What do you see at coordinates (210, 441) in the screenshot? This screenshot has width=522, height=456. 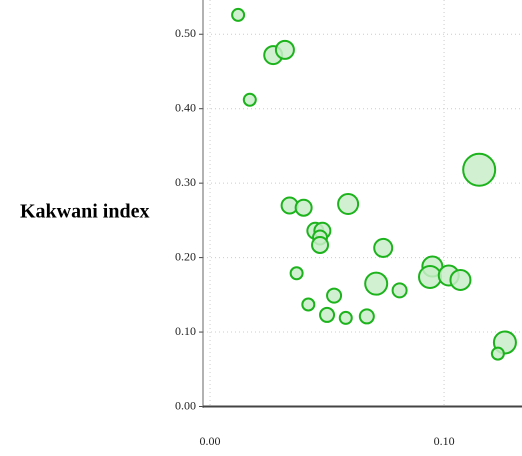 I see `x-tick-label: 0.00` at bounding box center [210, 441].